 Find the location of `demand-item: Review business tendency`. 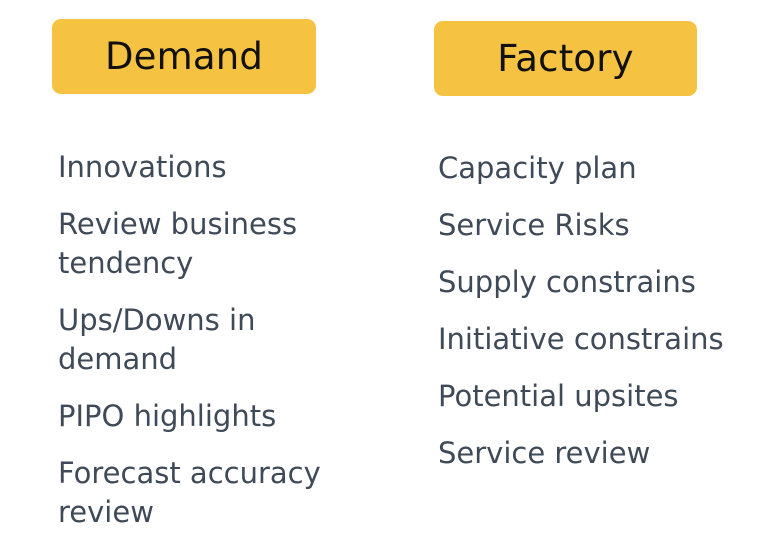

demand-item: Review business tendency is located at coordinates (178, 243).